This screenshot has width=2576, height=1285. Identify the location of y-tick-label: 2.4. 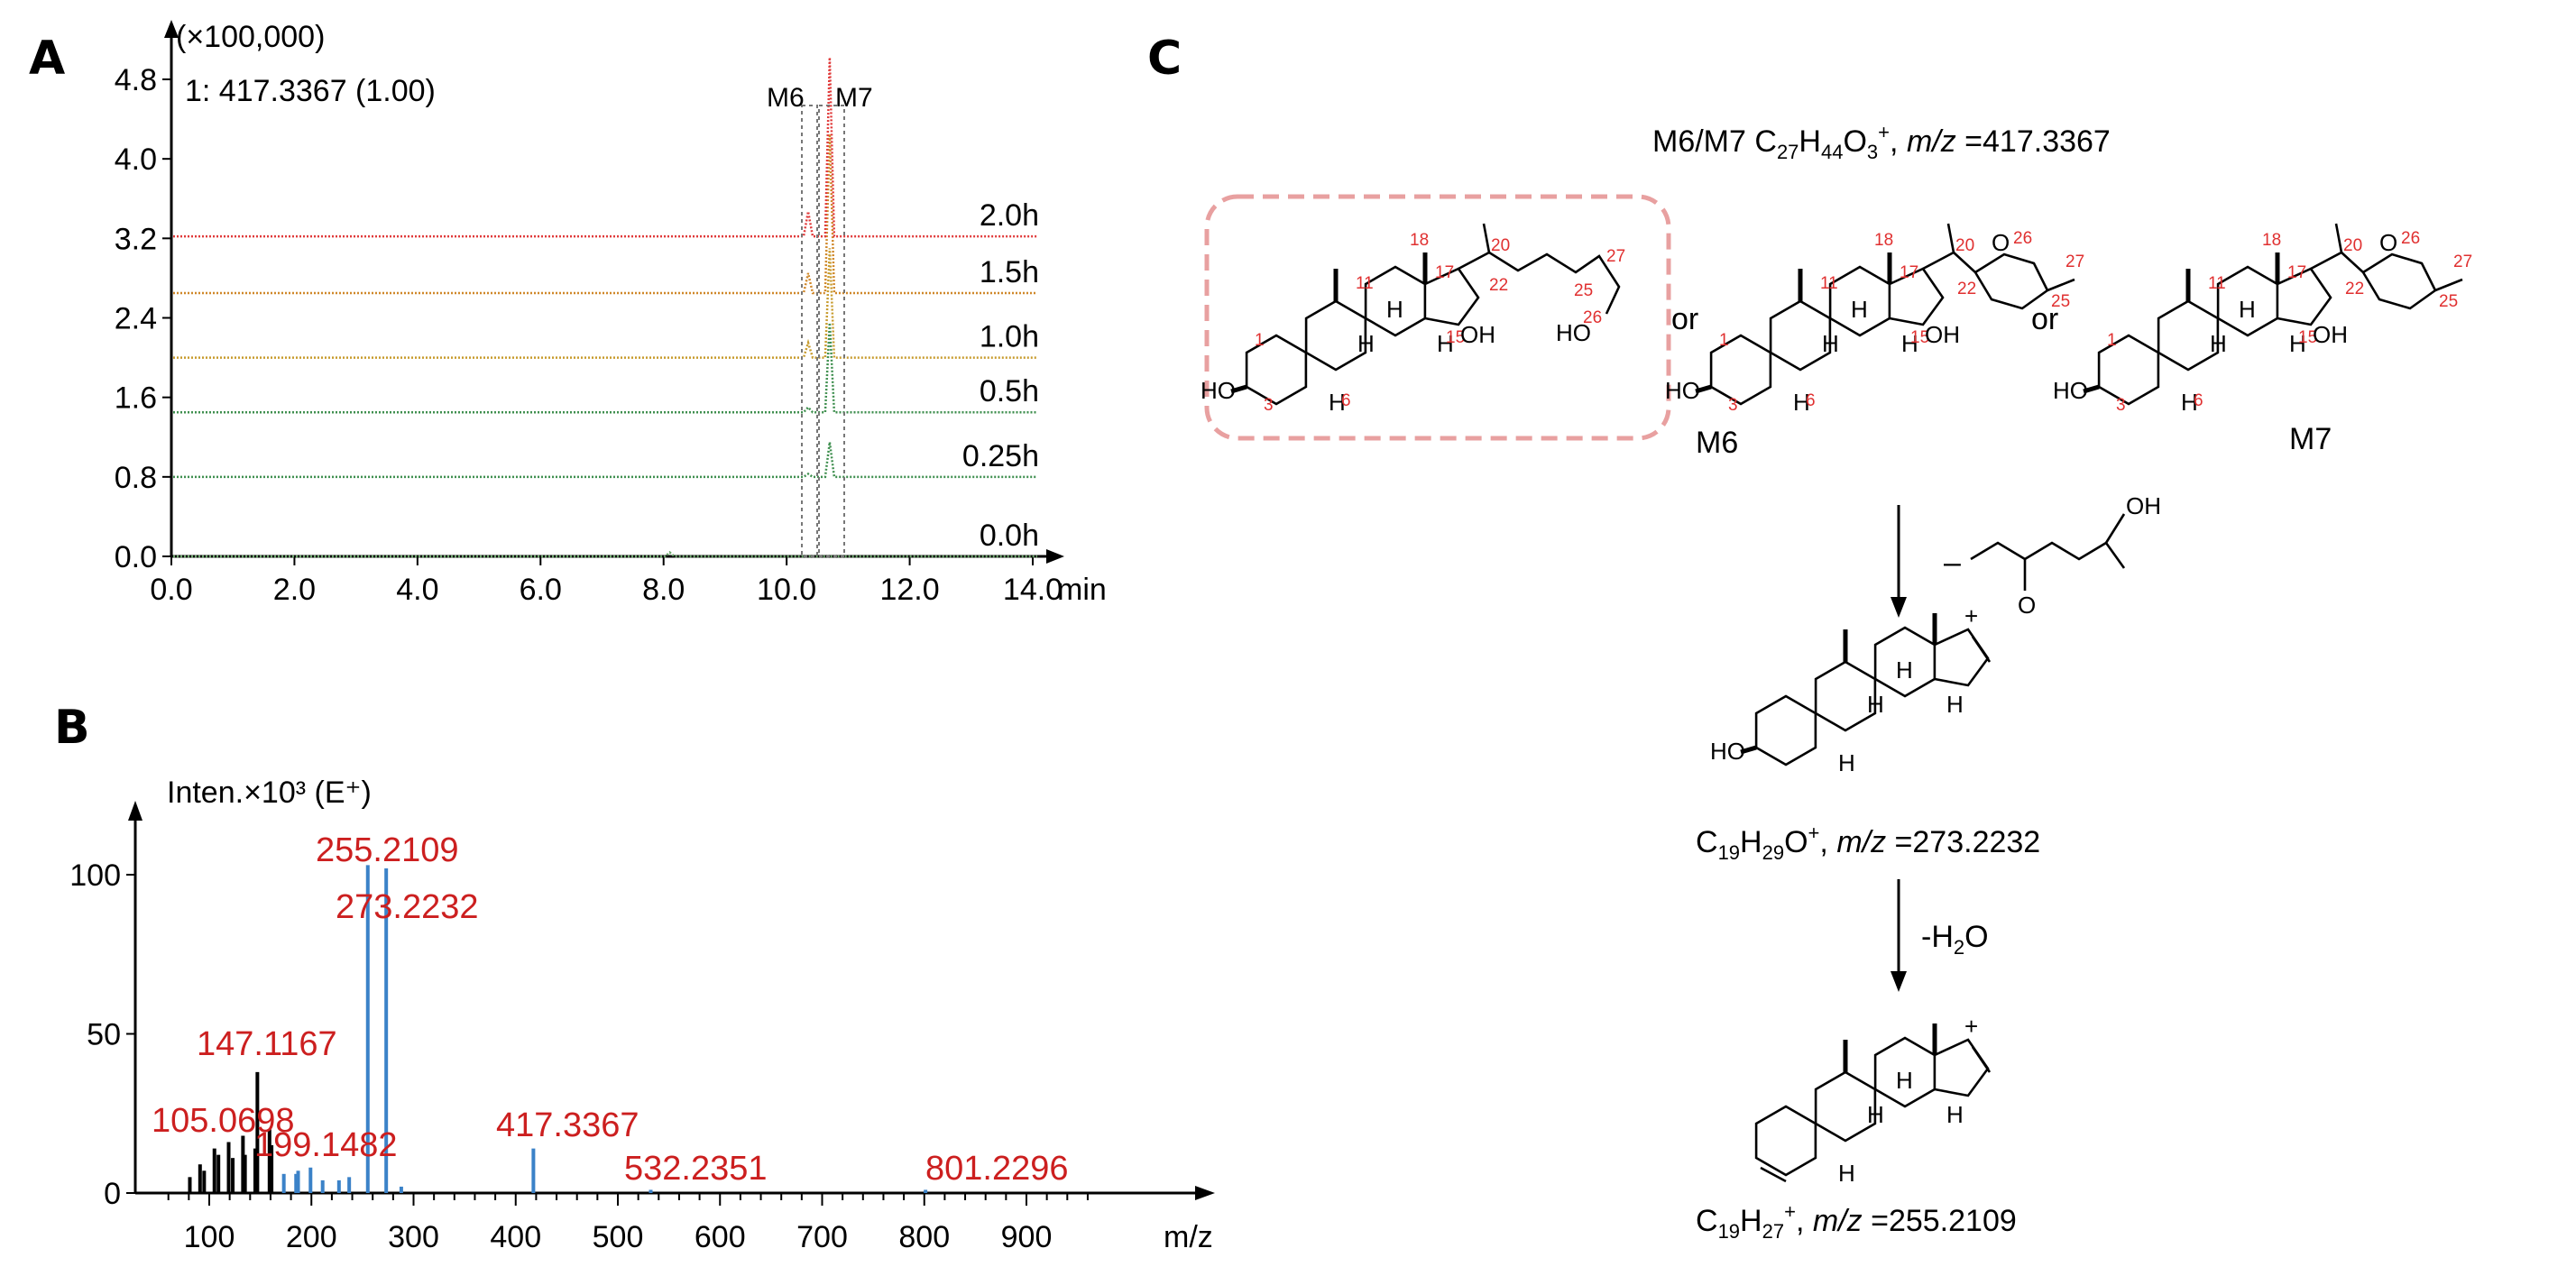
(136, 319).